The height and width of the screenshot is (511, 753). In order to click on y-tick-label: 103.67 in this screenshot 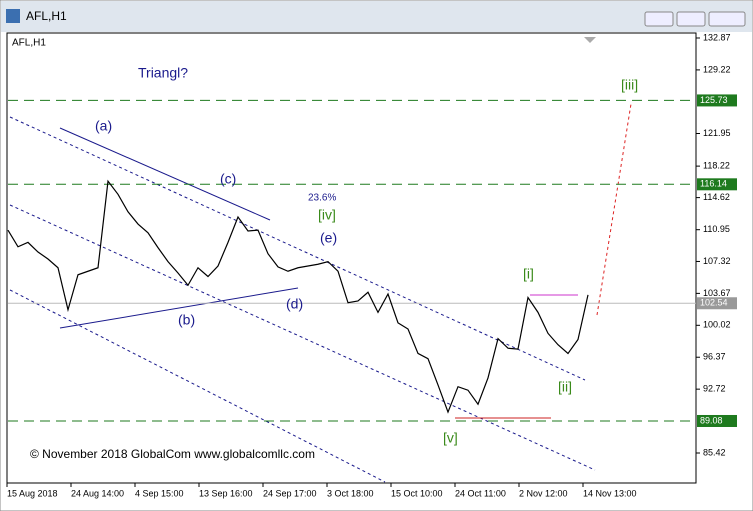, I will do `click(717, 293)`.